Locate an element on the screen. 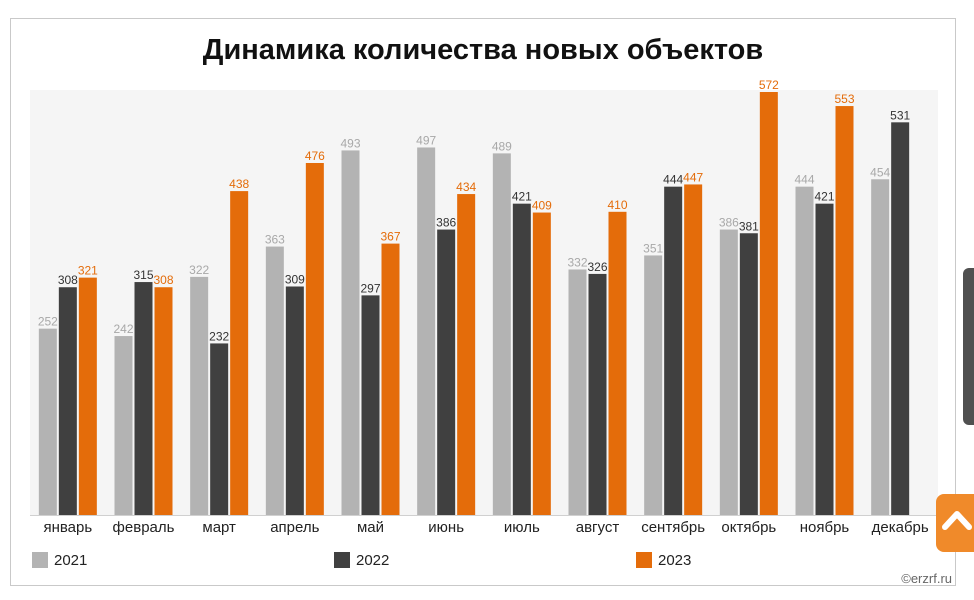 The height and width of the screenshot is (600, 974). legend-label-2022: 2022 is located at coordinates (373, 560).